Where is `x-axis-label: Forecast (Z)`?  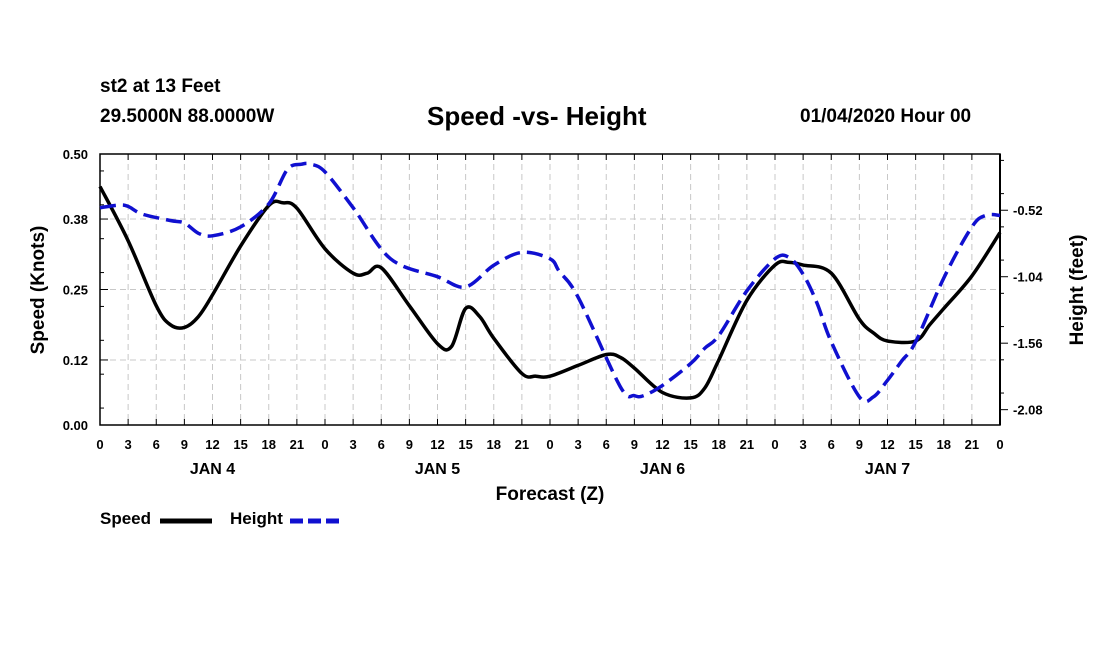
x-axis-label: Forecast (Z) is located at coordinates (550, 494).